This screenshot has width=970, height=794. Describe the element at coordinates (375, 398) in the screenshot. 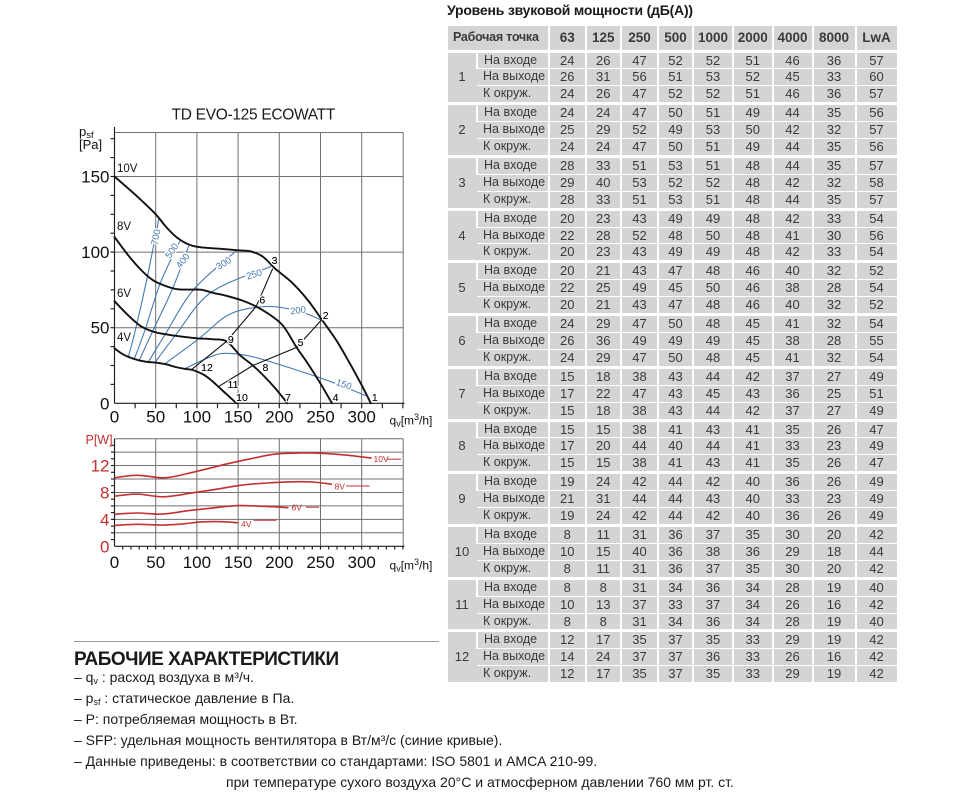

I see `svg-text: 1` at that location.